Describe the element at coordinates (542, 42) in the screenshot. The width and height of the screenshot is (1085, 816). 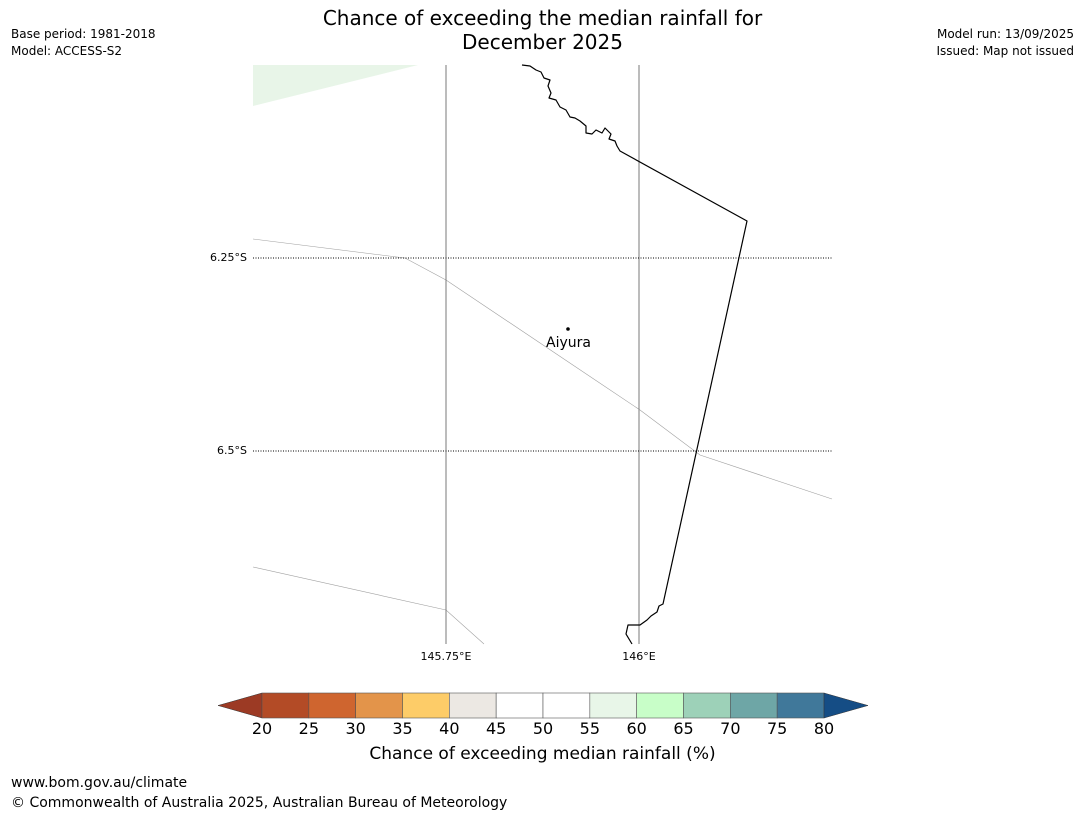
I see `title-line-2: December 2025` at that location.